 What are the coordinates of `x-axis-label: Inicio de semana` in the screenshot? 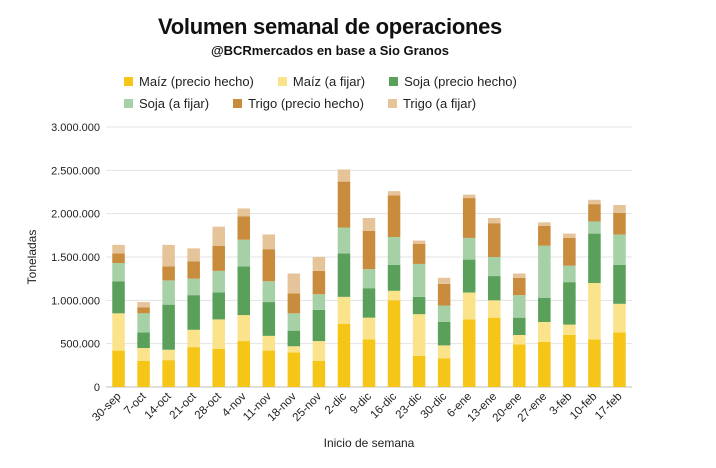 It's located at (369, 443).